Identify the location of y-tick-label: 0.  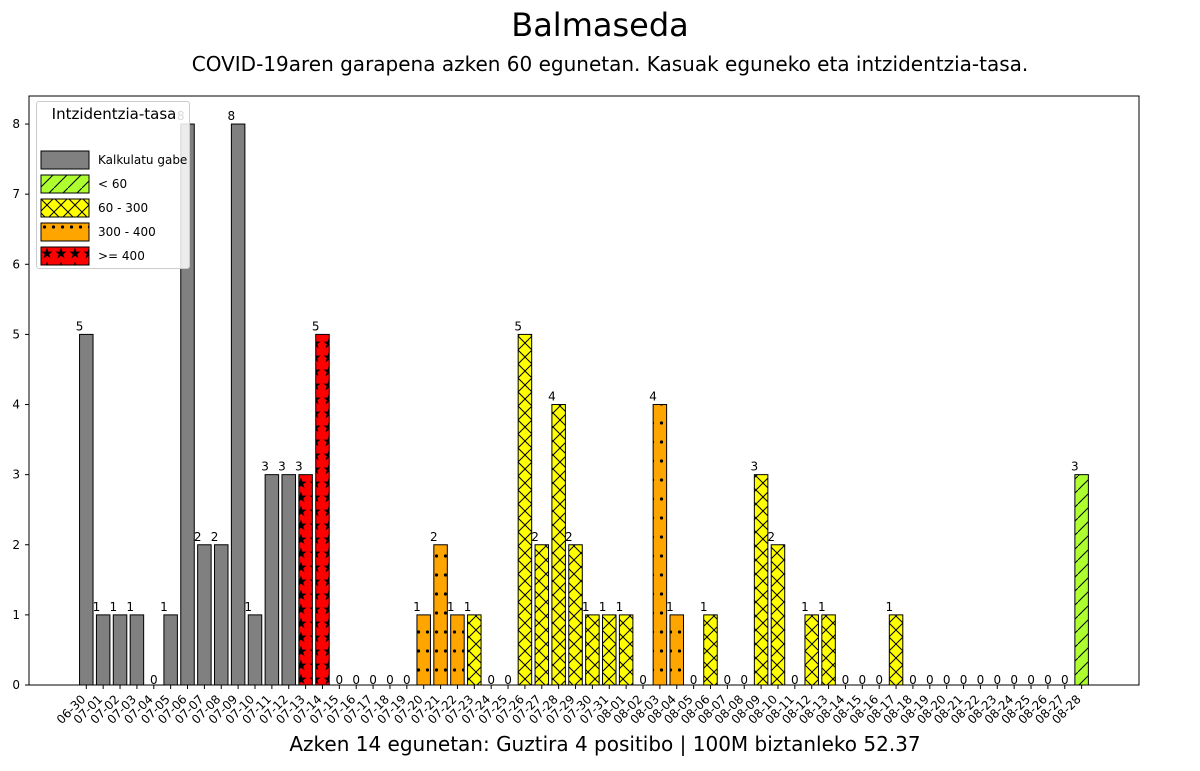
(16, 685).